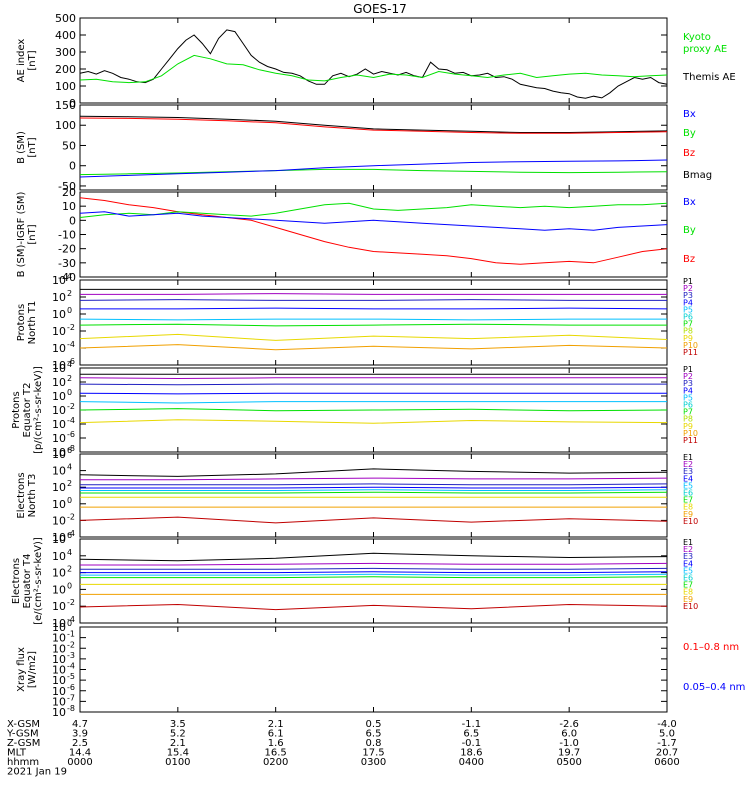  I want to click on y-tick-label: 100, so click(65, 86).